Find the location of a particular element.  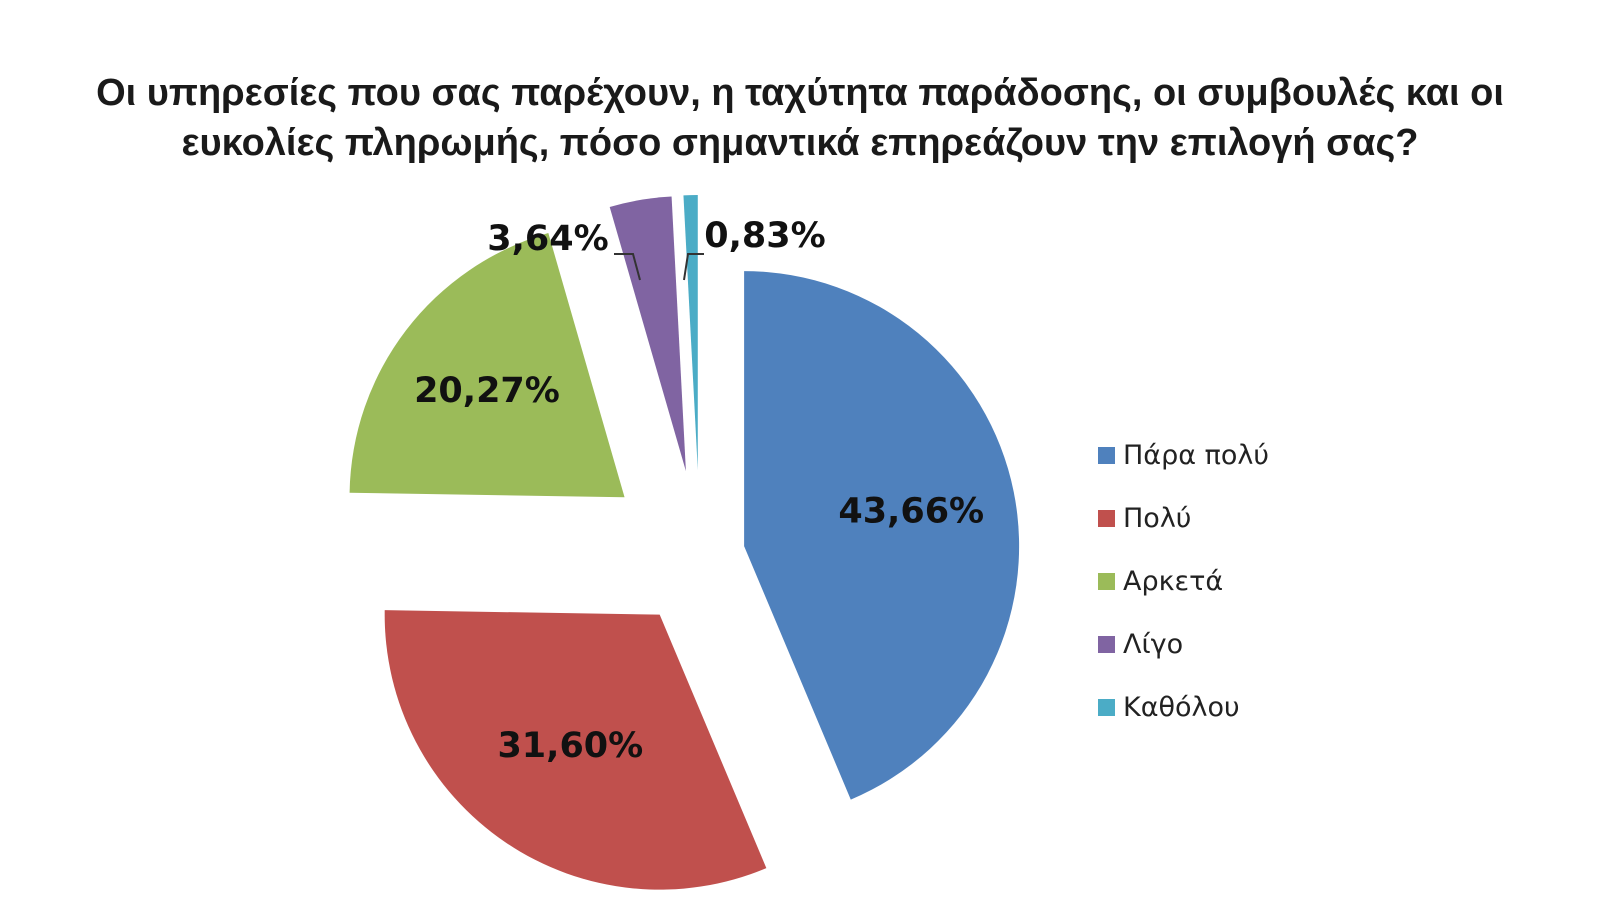

legend-label-poly: Πολύ is located at coordinates (1157, 518).